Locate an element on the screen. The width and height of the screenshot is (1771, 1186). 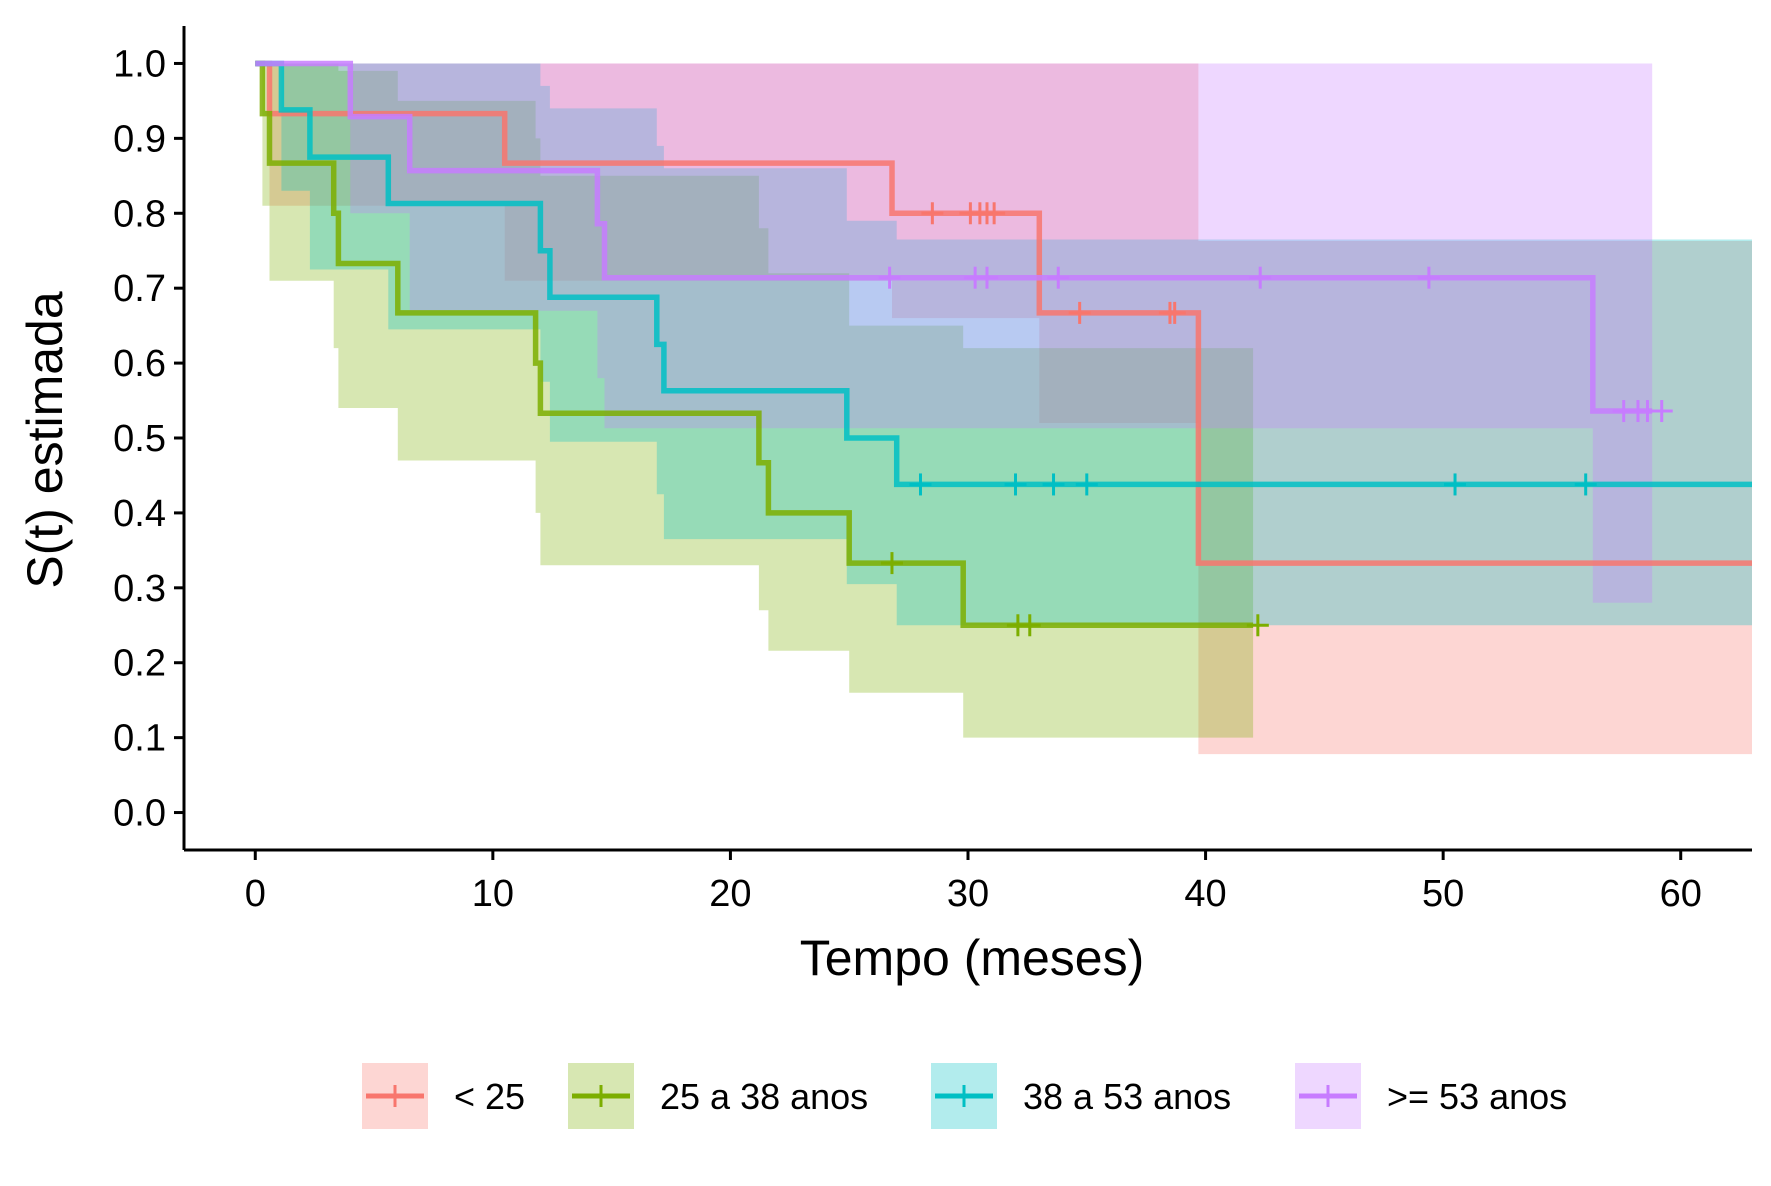
x-tick-label: 10 is located at coordinates (493, 894).